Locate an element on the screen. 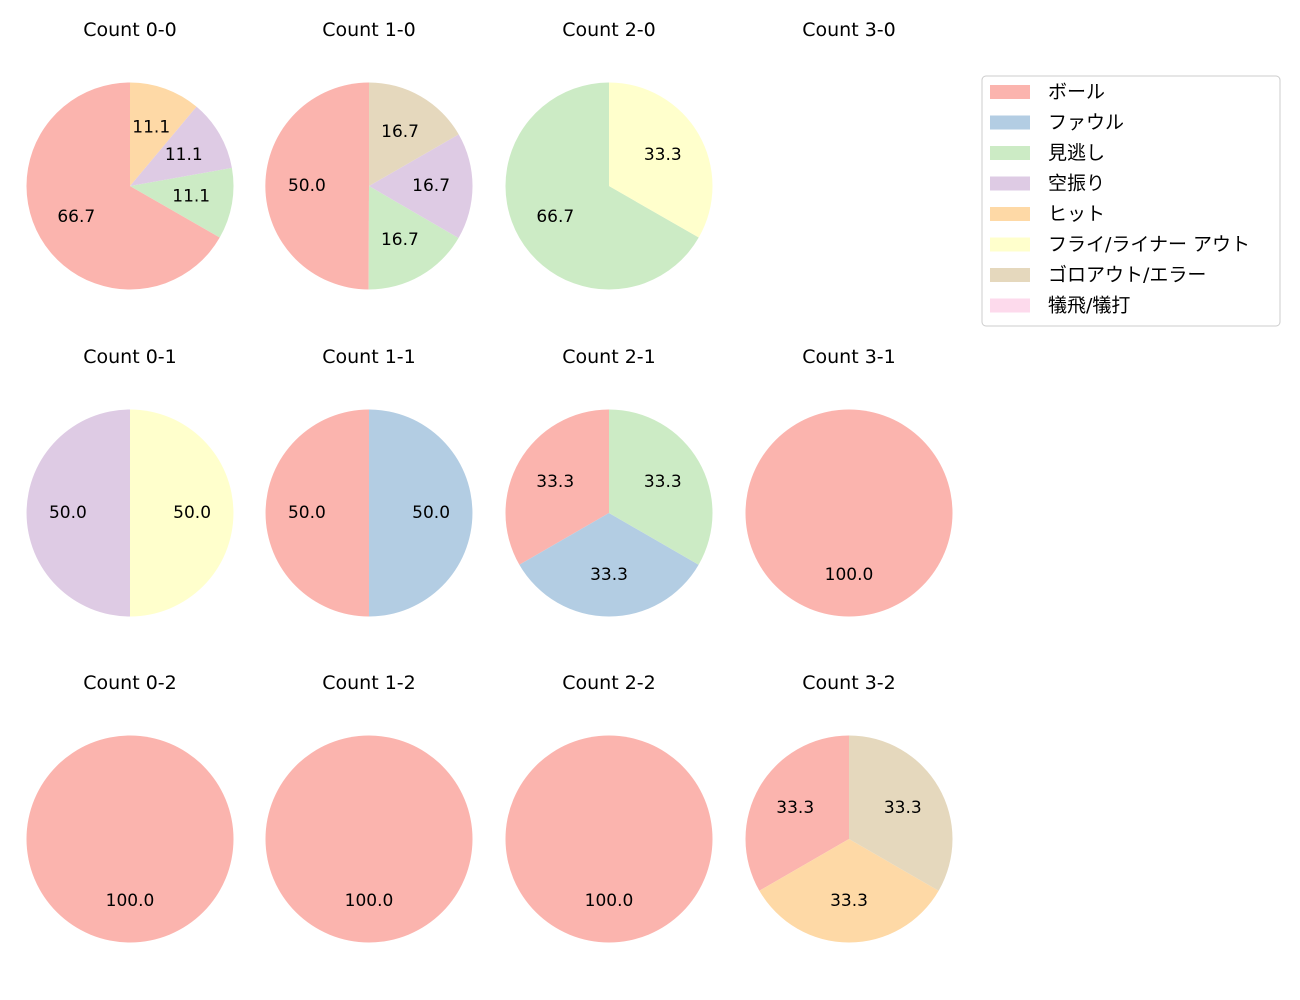  chart-title: Count 2-0 is located at coordinates (609, 30).